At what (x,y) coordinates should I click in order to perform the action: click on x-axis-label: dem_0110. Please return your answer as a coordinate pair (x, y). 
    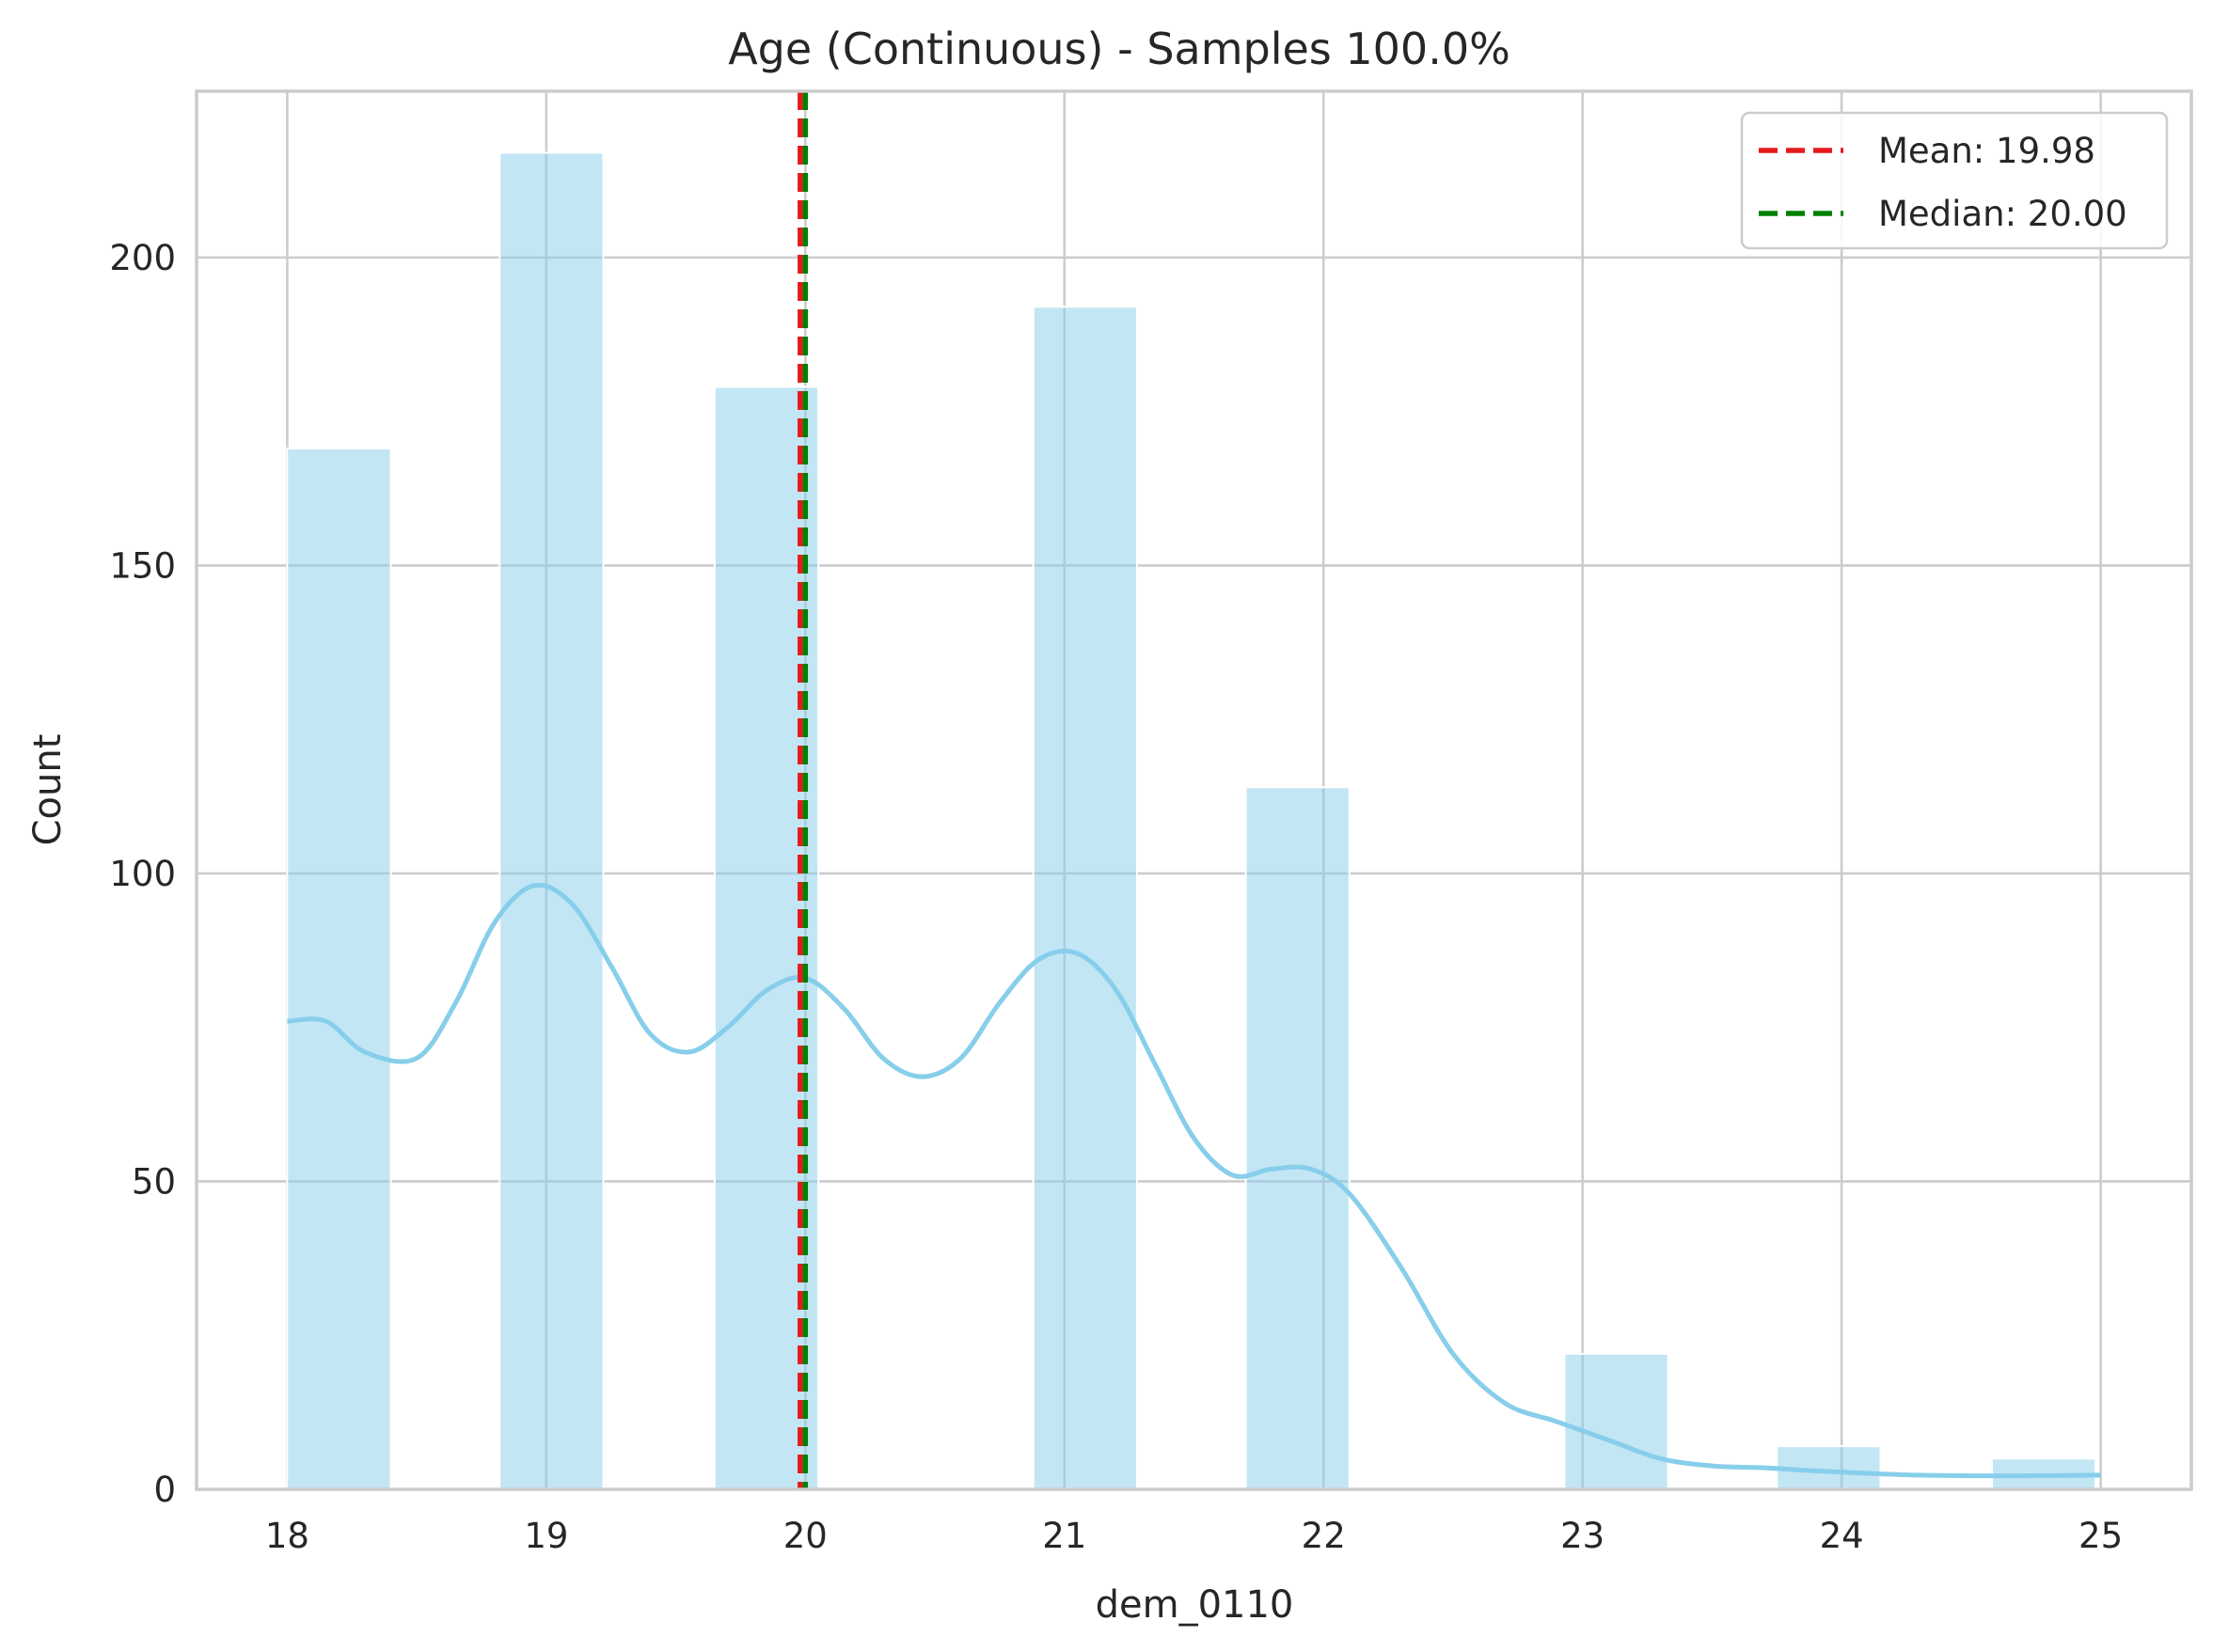
    Looking at the image, I should click on (1195, 1605).